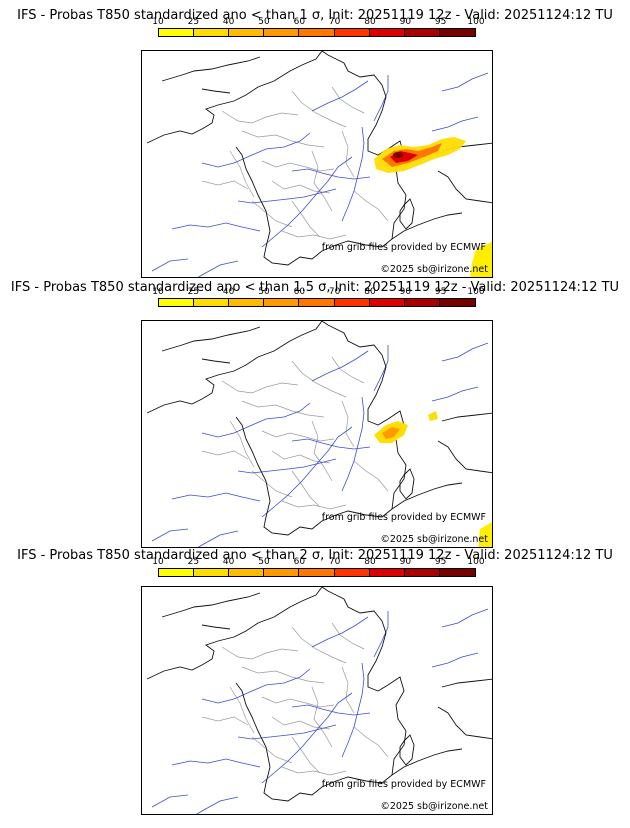 This screenshot has width=630, height=828. Describe the element at coordinates (407, 214) in the screenshot. I see `corsica-coast` at that location.